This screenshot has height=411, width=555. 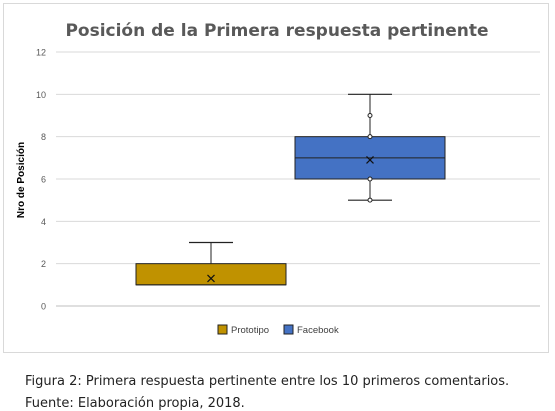 I want to click on y-tick-label: 12, so click(x=41, y=53).